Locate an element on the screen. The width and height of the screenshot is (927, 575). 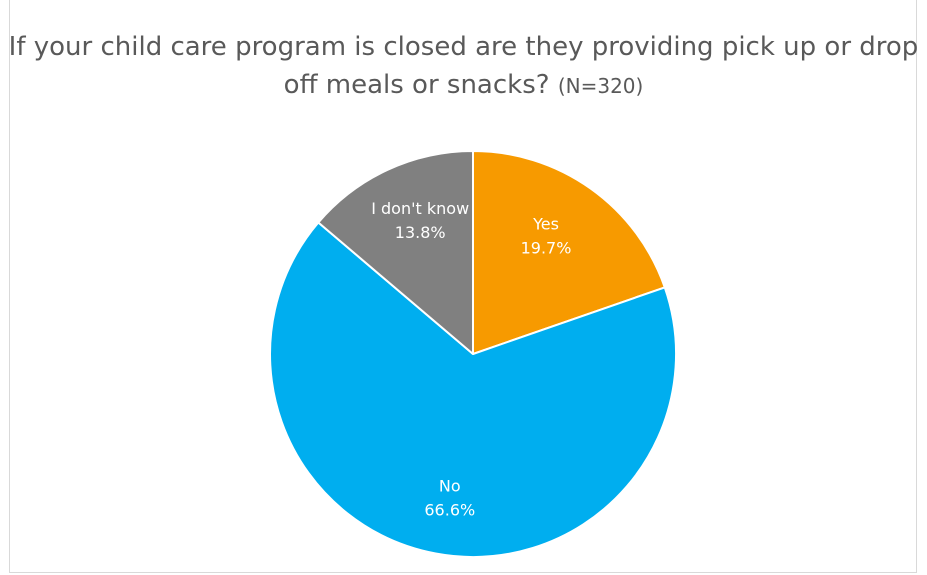
chart-title-n: (N=320) is located at coordinates (600, 86).